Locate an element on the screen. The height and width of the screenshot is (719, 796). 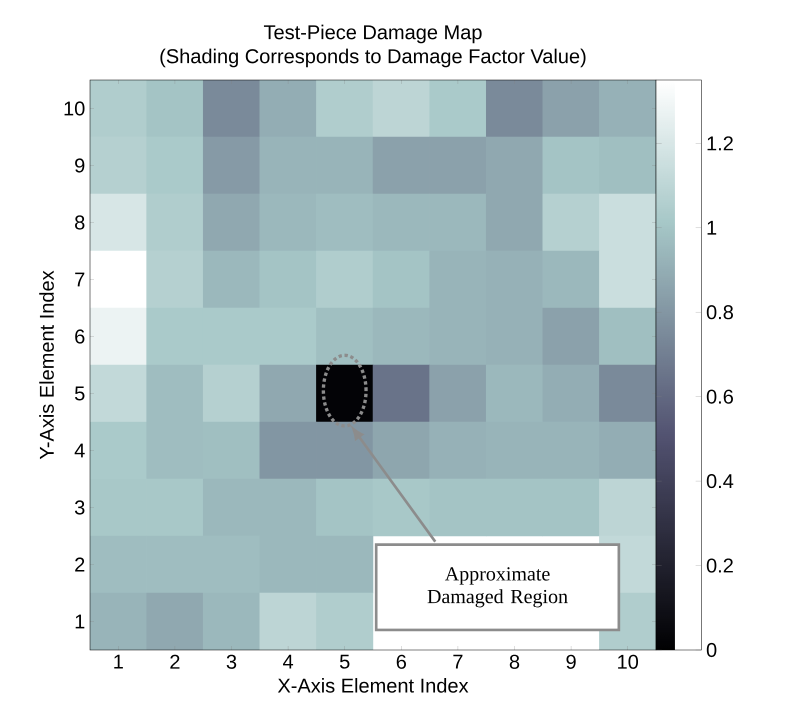
x-tick-label: 7 is located at coordinates (457, 661).